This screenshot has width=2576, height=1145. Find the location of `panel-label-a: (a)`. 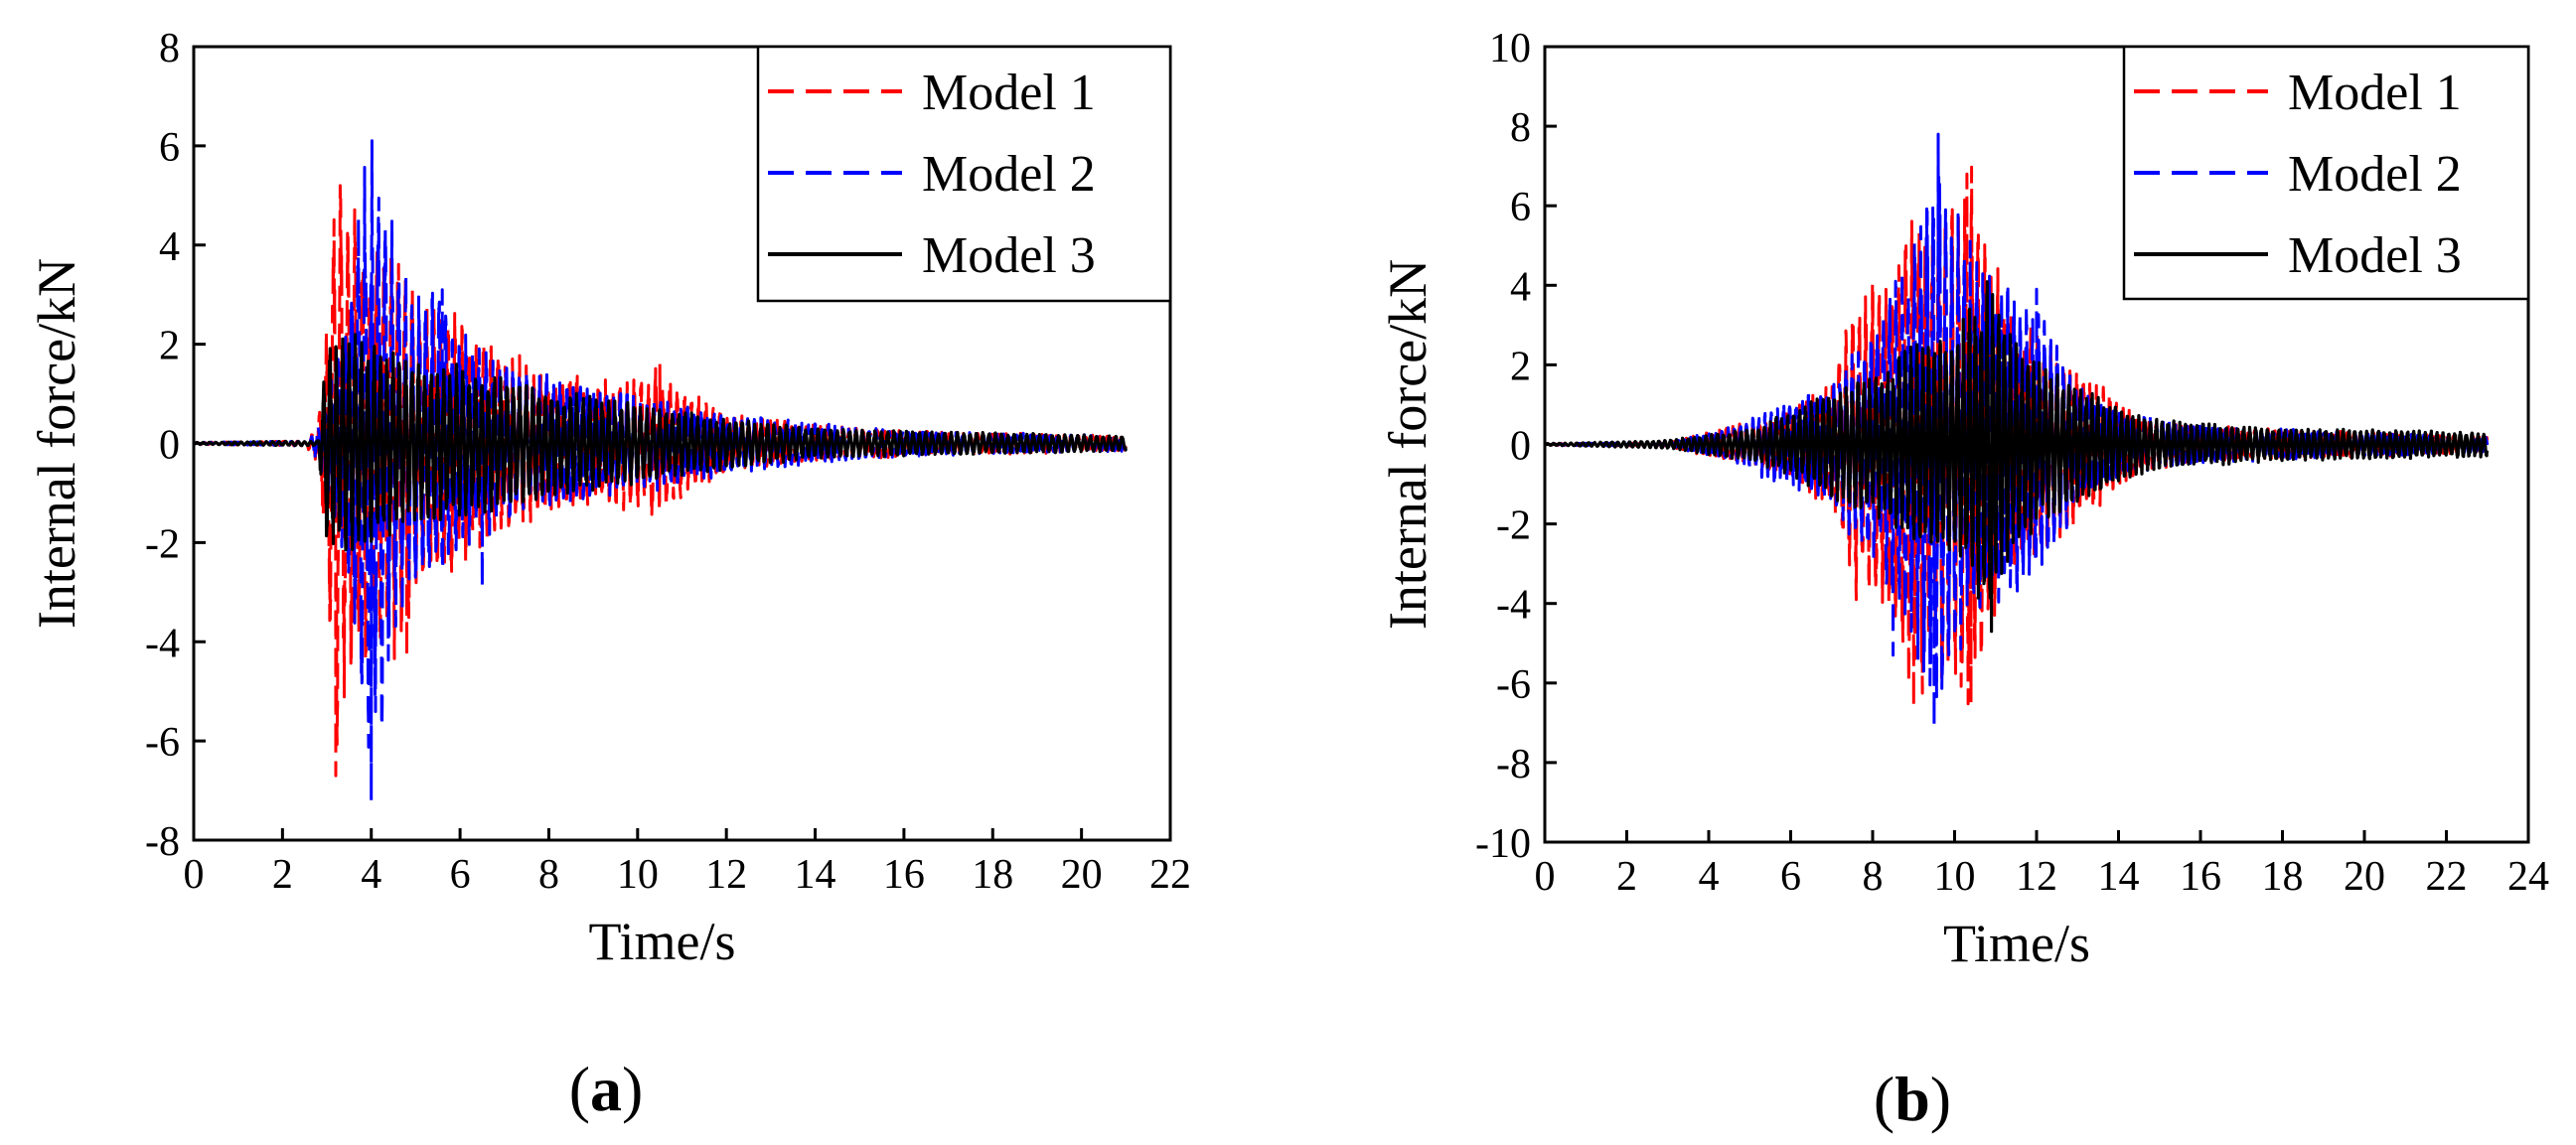

panel-label-a: (a) is located at coordinates (607, 1089).